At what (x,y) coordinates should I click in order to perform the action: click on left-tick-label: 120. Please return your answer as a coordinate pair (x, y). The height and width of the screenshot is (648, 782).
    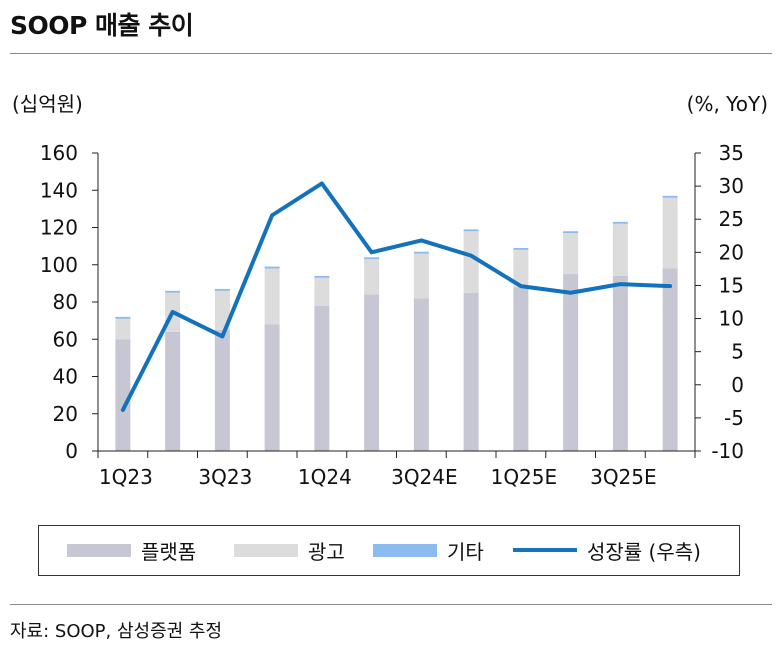
    Looking at the image, I should click on (59, 228).